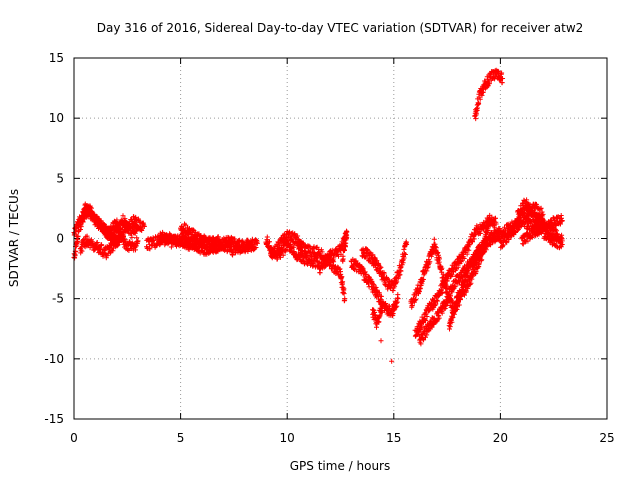 The height and width of the screenshot is (480, 640). What do you see at coordinates (287, 438) in the screenshot?
I see `x-tick-label: 10` at bounding box center [287, 438].